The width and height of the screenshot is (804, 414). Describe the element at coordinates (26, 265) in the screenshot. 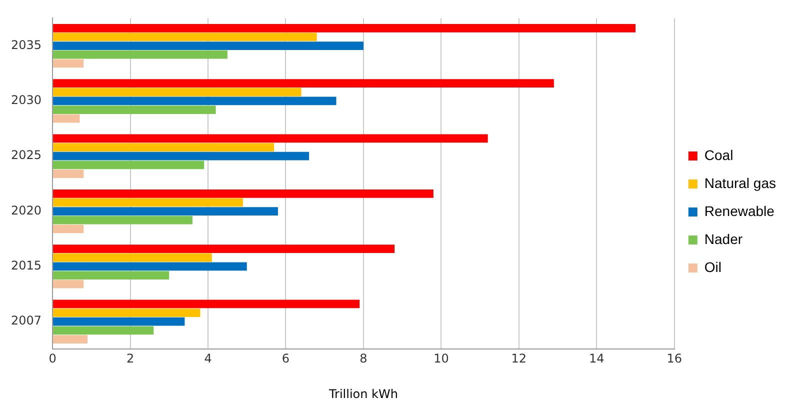

I see `y-tick-label: 2015` at that location.